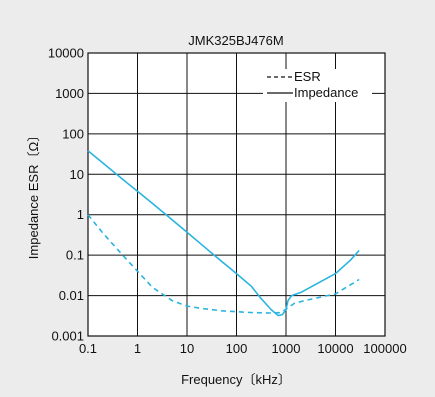  Describe the element at coordinates (384, 348) in the screenshot. I see `x-tick-label: 100000` at that location.